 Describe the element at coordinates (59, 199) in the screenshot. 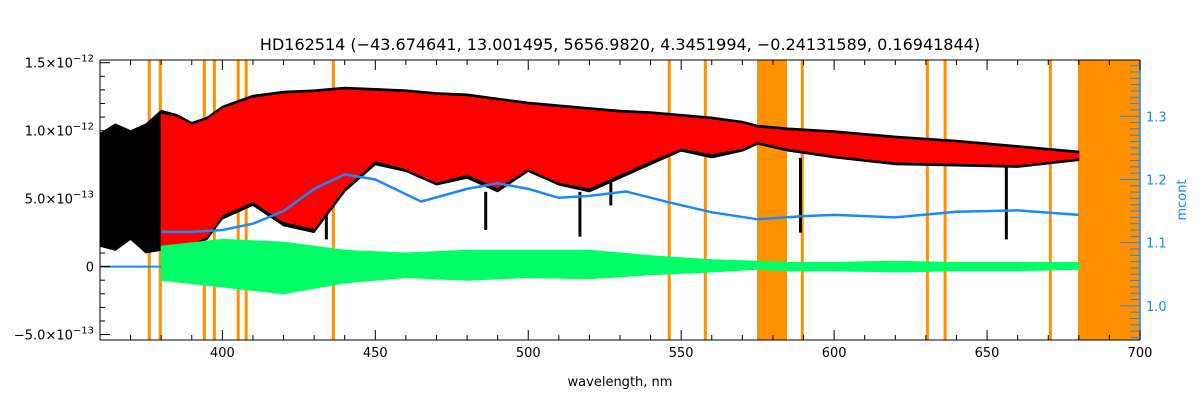

I see `y-tick-label: 5.0×10⁻¹³` at that location.